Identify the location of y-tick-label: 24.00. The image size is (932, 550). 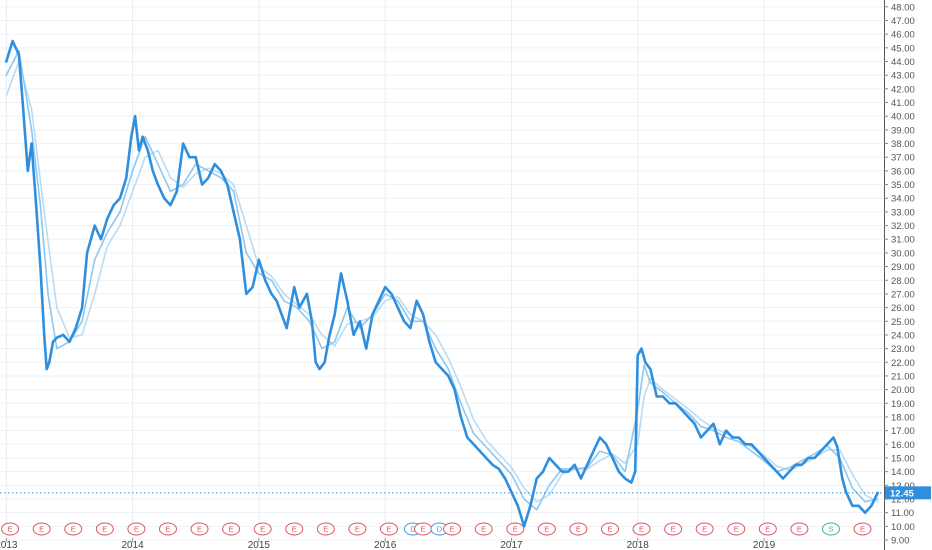
(903, 335).